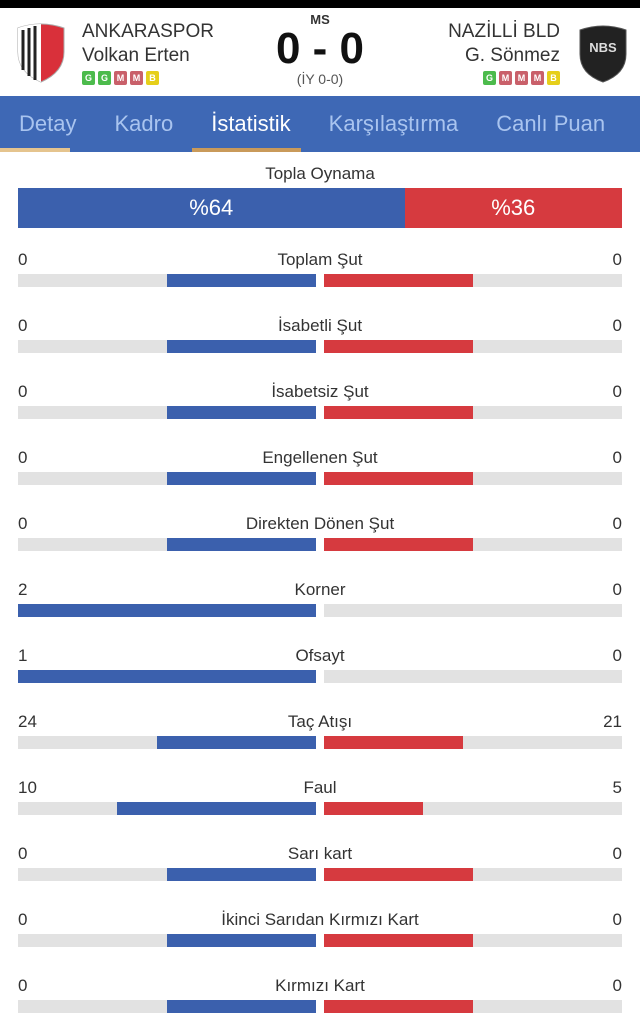 The height and width of the screenshot is (1034, 640). Describe the element at coordinates (320, 985) in the screenshot. I see `stat-label: Kırmızı Kart` at that location.